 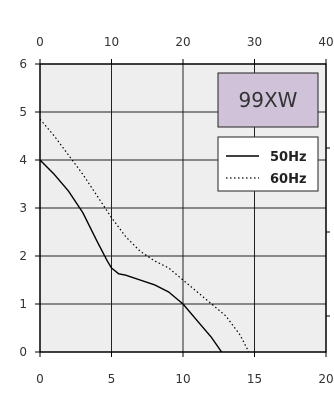 I want to click on y-tick-label: 2, so click(x=23, y=256).